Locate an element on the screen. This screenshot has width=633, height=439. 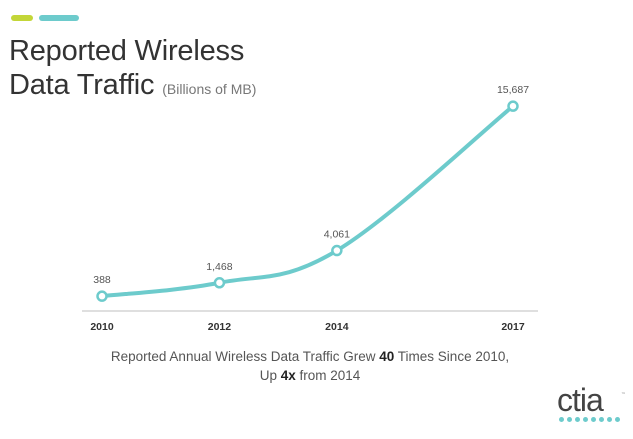
chart-subtitle: (Billions of MB) is located at coordinates (209, 89).